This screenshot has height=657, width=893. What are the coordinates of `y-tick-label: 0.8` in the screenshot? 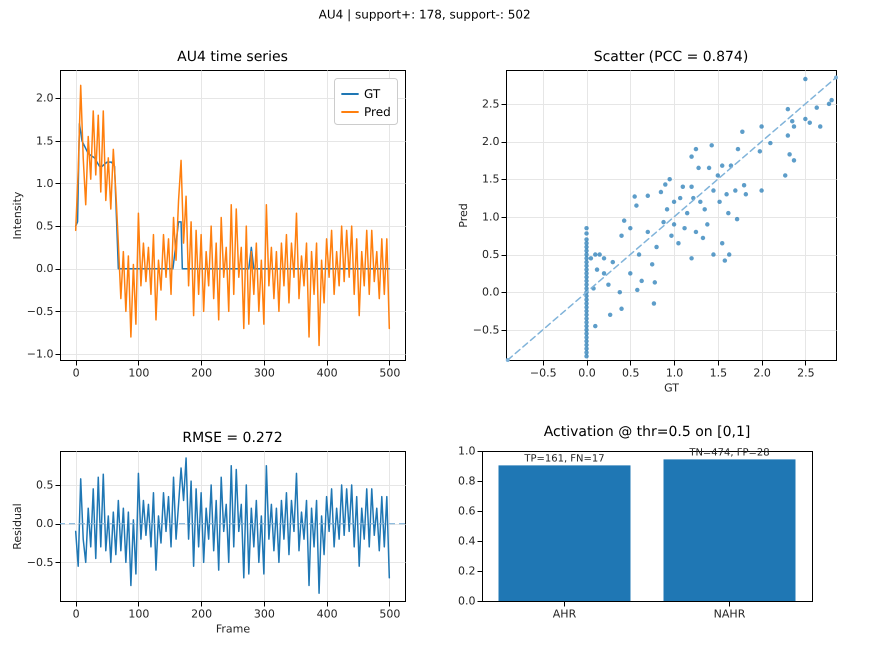 It's located at (467, 481).